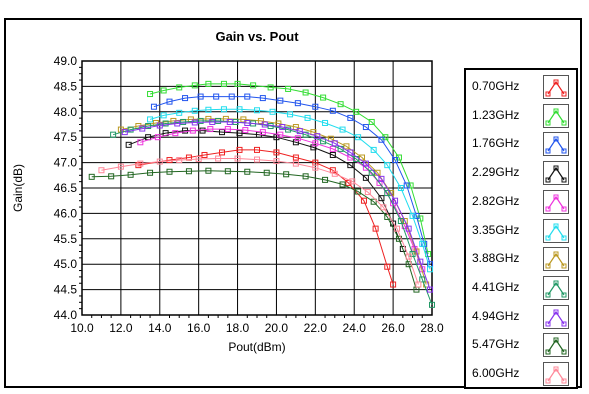 Image resolution: width=589 pixels, height=394 pixels. What do you see at coordinates (316, 328) in the screenshot?
I see `x-tick-label: 22.0` at bounding box center [316, 328].